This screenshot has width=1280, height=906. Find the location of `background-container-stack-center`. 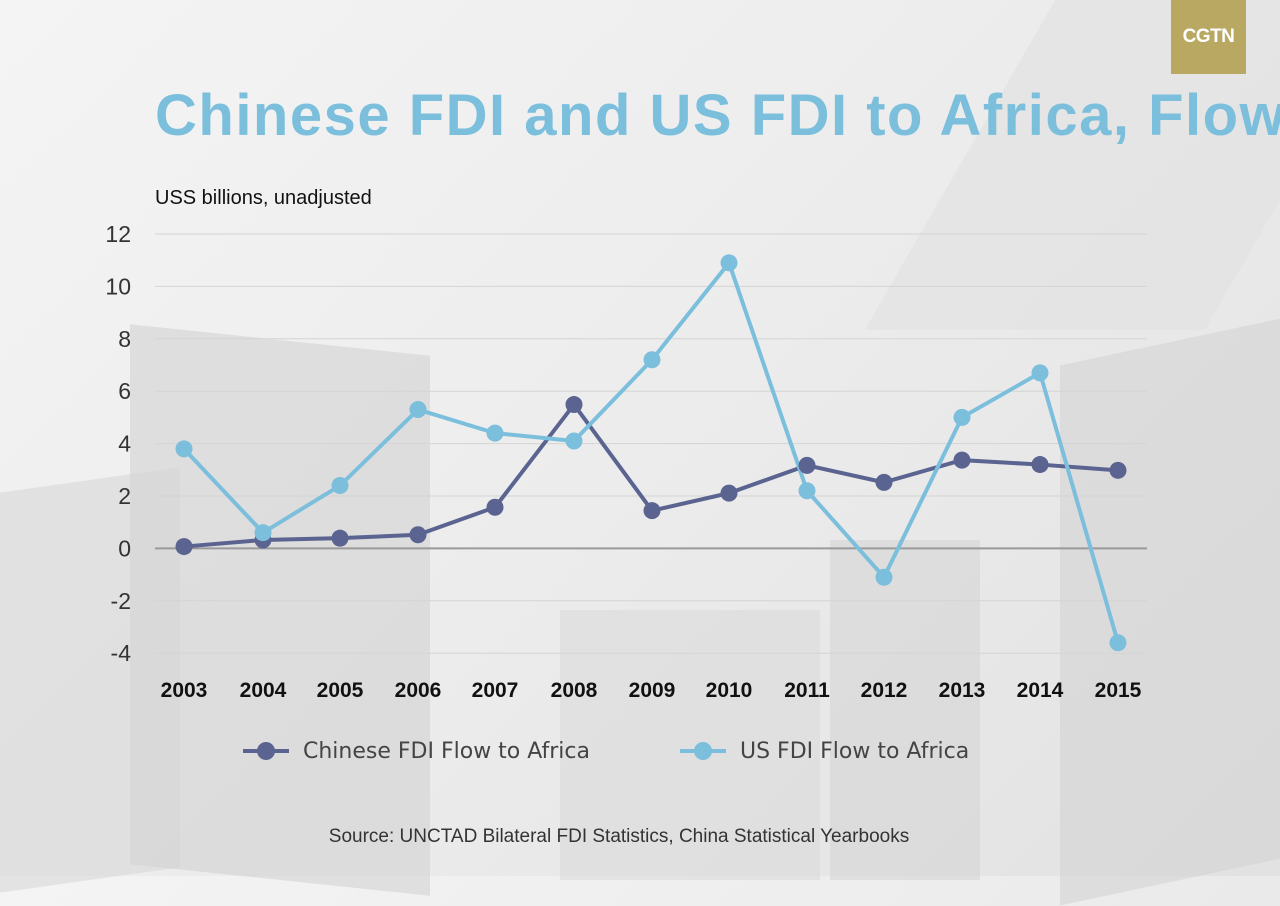

background-container-stack-center is located at coordinates (690, 745).